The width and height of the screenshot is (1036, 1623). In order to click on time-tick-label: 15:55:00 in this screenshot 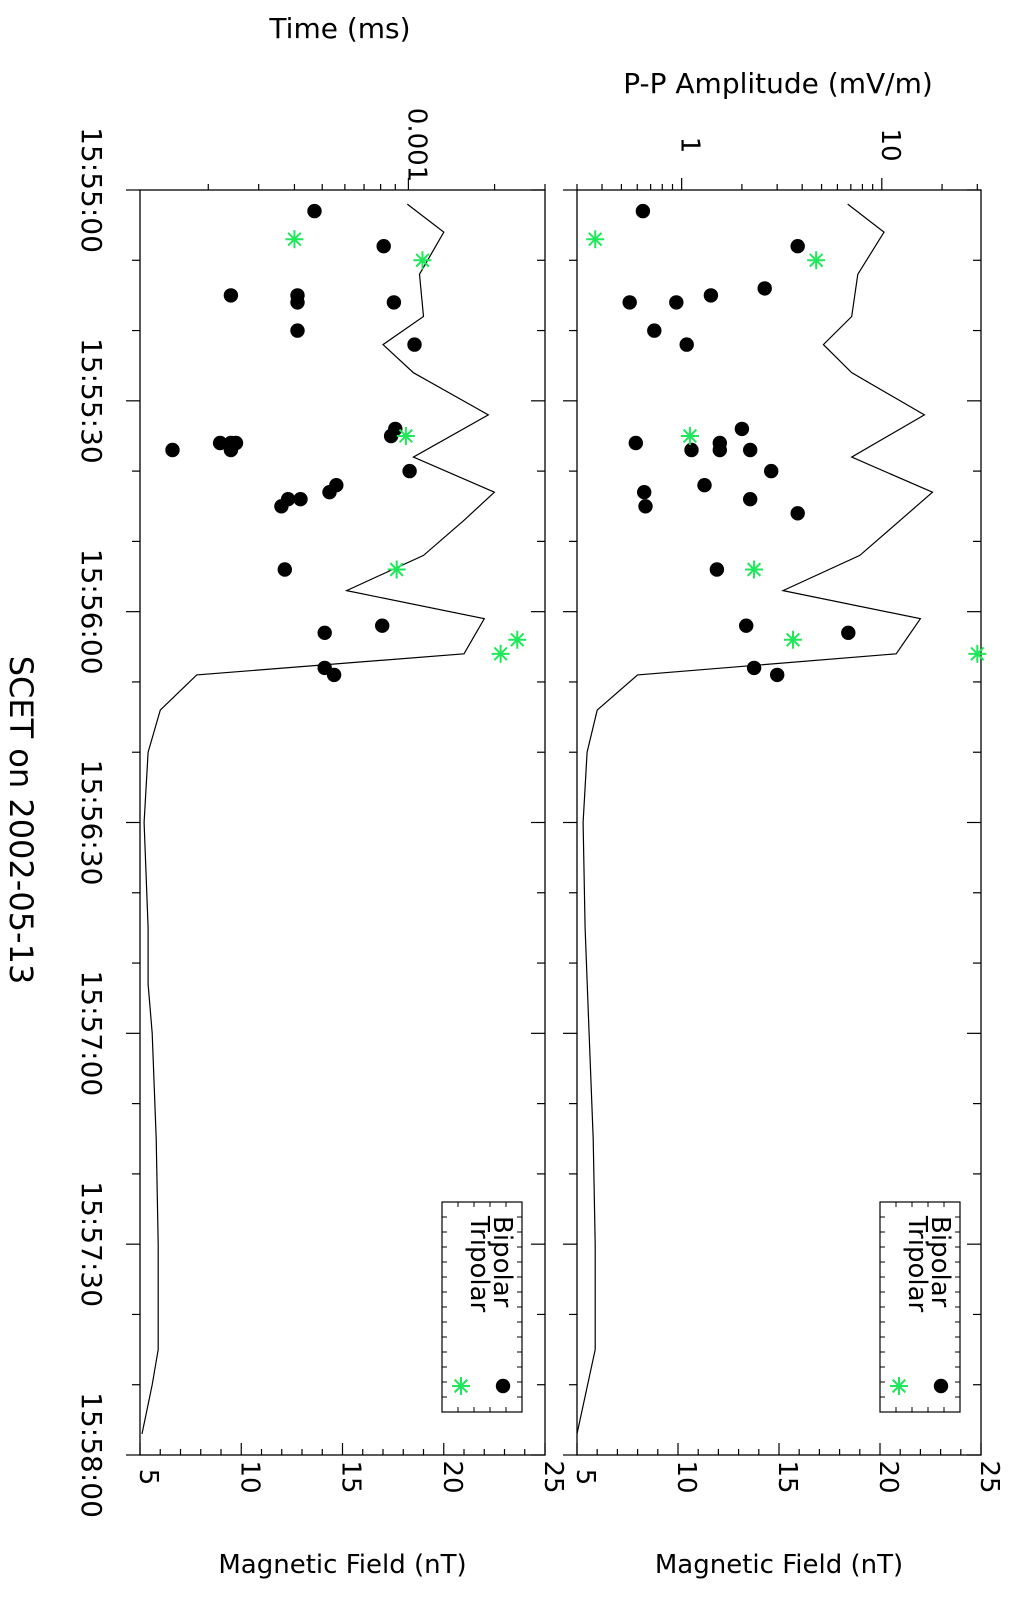, I will do `click(91, 190)`.